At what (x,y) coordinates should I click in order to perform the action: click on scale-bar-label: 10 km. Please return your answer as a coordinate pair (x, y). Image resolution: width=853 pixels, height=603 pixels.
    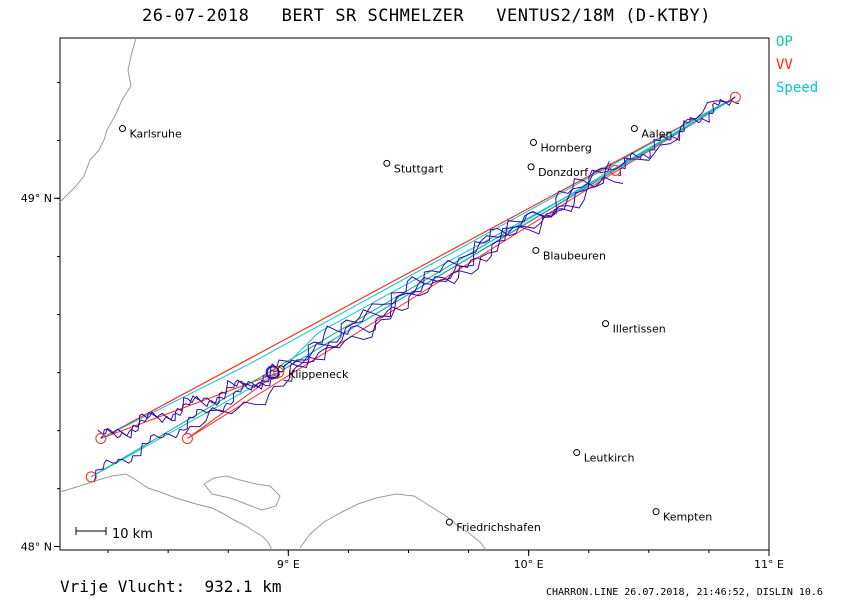
    Looking at the image, I should click on (132, 534).